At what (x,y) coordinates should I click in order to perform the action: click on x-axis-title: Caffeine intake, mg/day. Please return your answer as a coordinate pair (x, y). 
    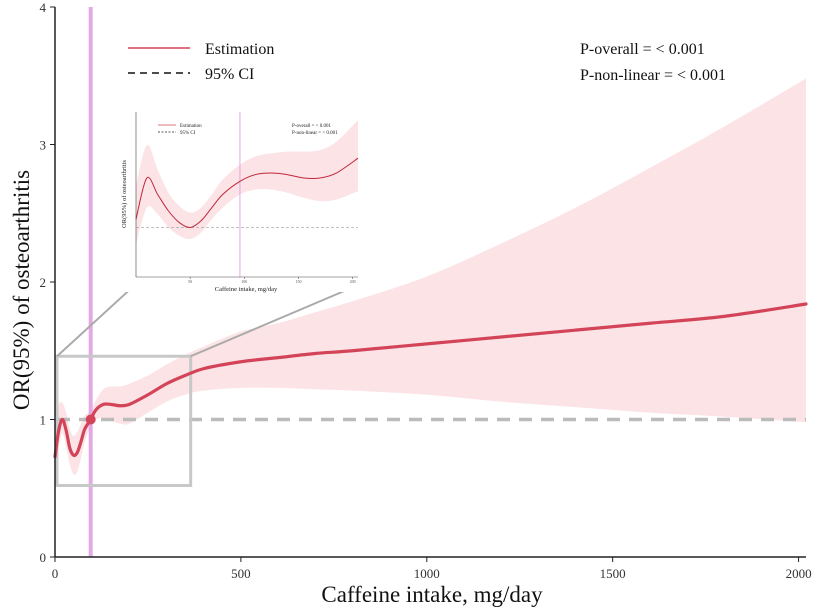
    Looking at the image, I should click on (432, 594).